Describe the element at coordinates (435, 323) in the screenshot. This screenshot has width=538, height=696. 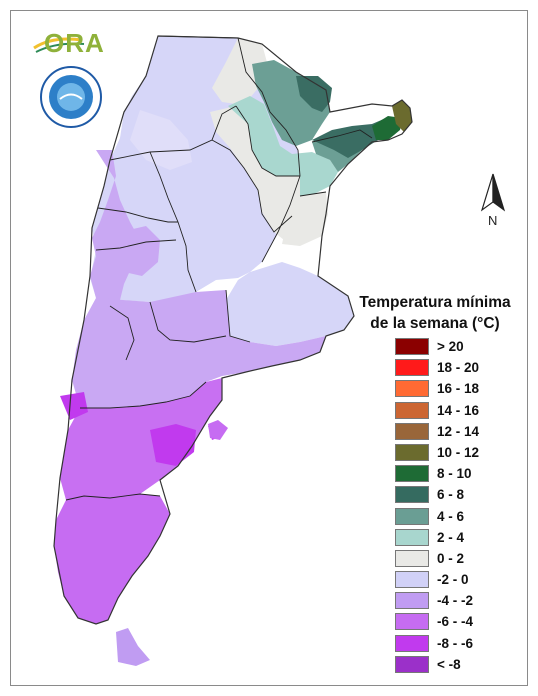
I see `legend-title-line2: de la semana (°C)` at that location.